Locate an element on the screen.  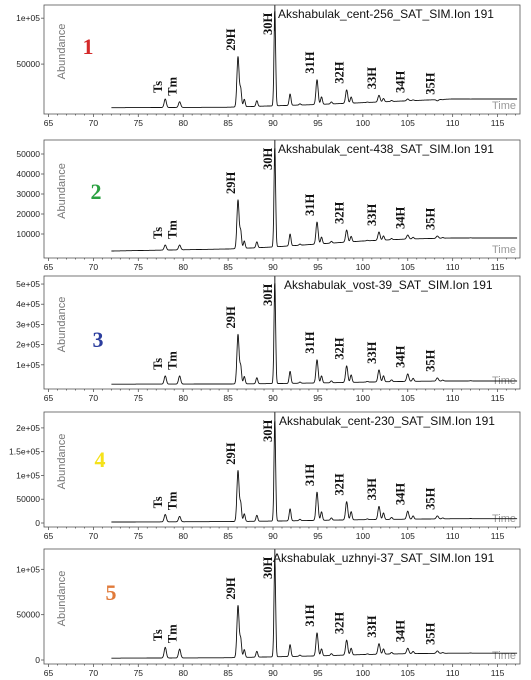
panel-number: 3 is located at coordinates (98, 339).